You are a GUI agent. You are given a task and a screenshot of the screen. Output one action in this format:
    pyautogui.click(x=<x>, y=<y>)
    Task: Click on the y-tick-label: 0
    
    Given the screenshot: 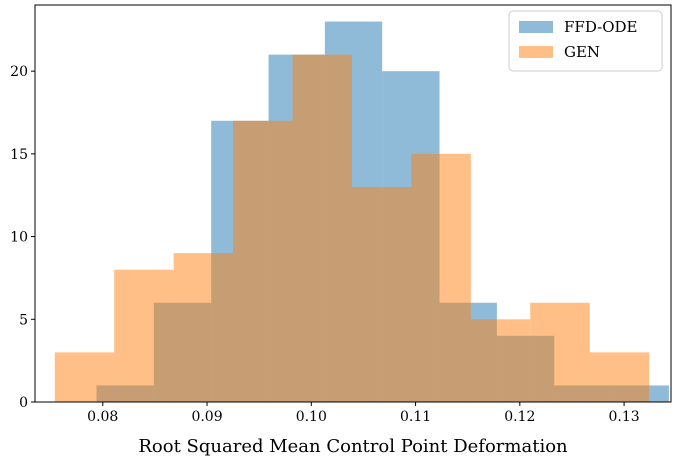 What is the action you would take?
    pyautogui.click(x=23, y=403)
    